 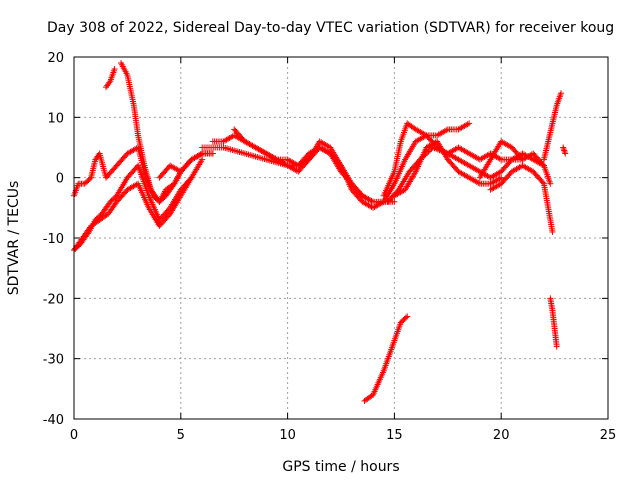 What do you see at coordinates (608, 435) in the screenshot?
I see `x-tick-label: 25` at bounding box center [608, 435].